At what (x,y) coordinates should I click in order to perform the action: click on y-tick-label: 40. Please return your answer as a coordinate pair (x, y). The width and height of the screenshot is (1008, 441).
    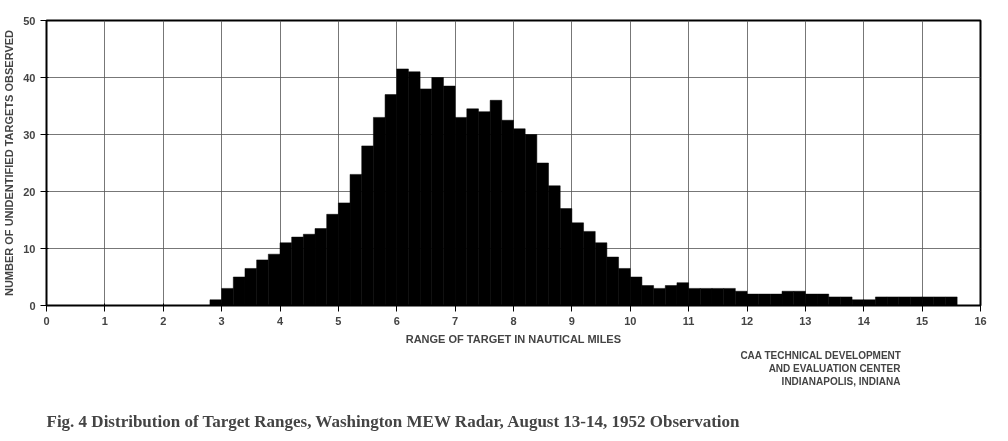
    Looking at the image, I should click on (29, 77).